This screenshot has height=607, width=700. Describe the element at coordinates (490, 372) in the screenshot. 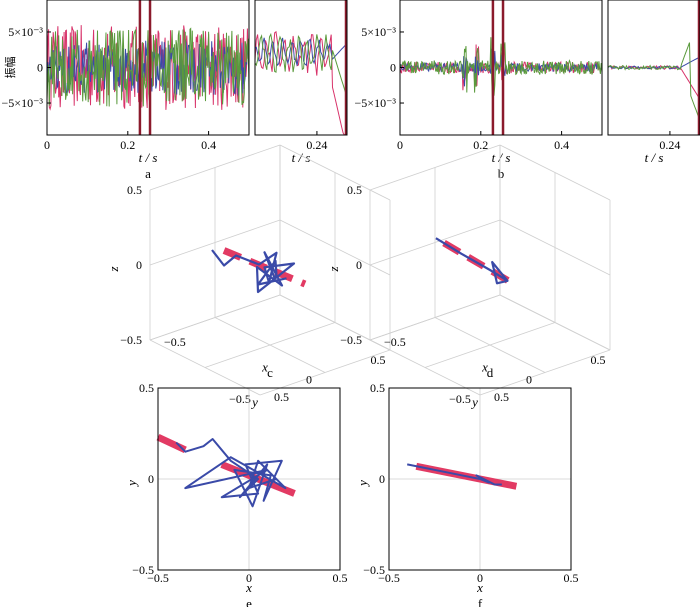

I see `panel-label: d` at that location.